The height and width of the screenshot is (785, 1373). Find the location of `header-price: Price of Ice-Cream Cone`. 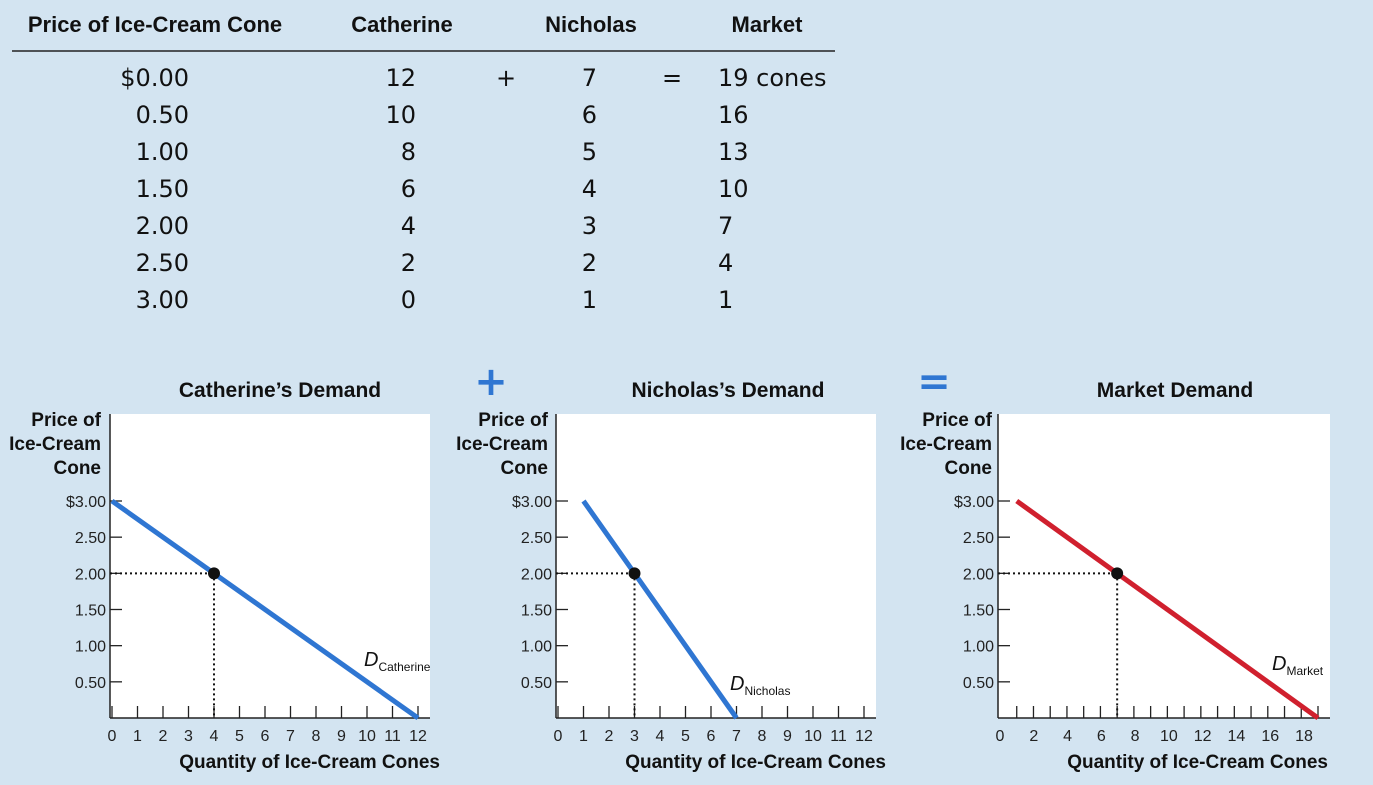

header-price: Price of Ice-Cream Cone is located at coordinates (155, 24).